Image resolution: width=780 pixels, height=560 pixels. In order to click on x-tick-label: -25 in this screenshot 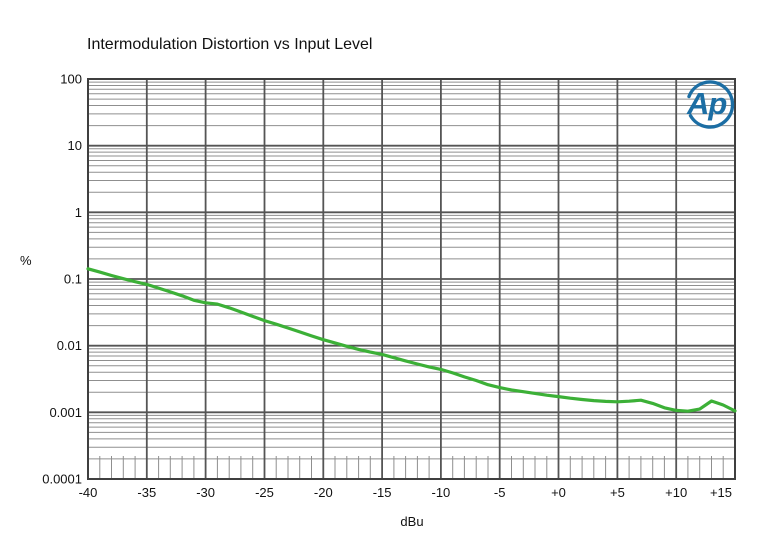, I will do `click(264, 492)`.